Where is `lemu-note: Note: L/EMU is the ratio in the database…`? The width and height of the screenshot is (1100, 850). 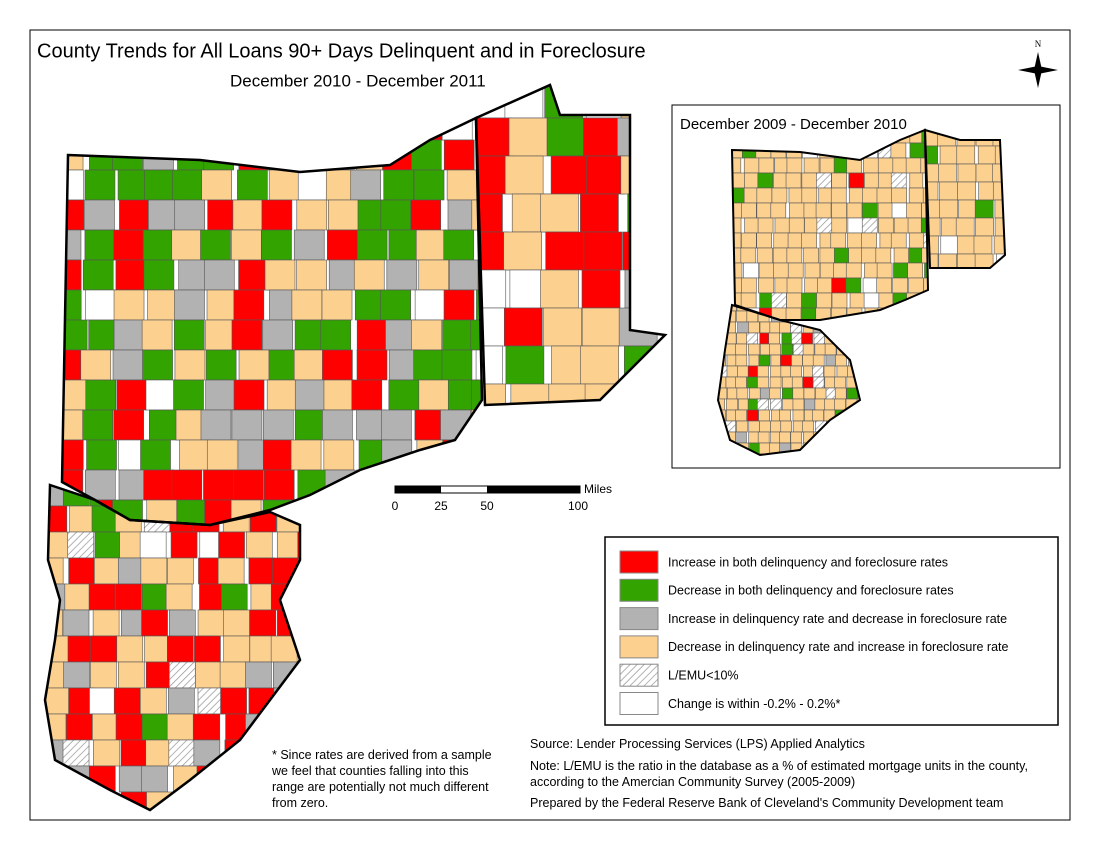
lemu-note: Note: L/EMU is the ratio in the database… is located at coordinates (779, 774).